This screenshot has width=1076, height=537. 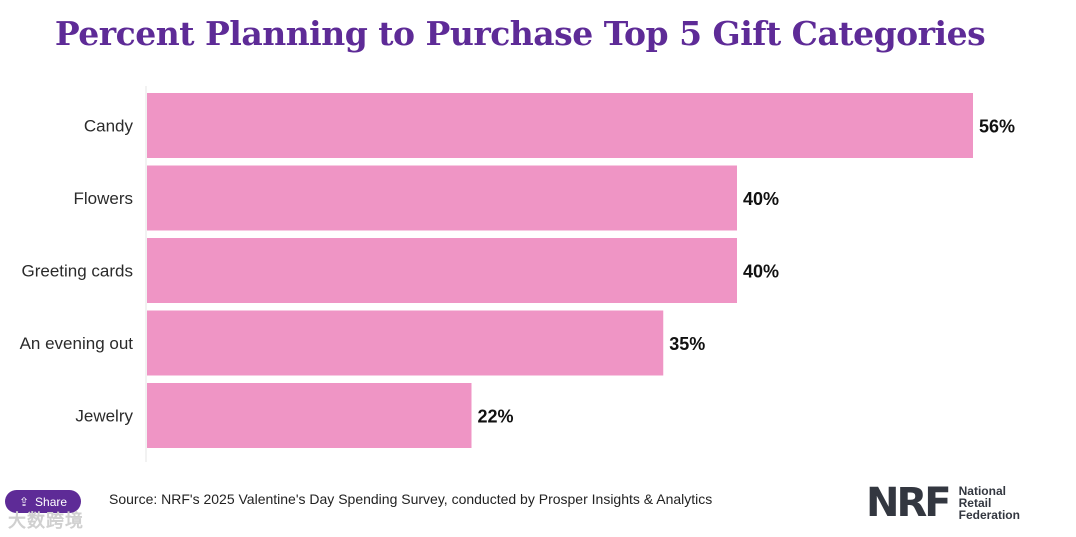 I want to click on value-label: 22%, so click(x=496, y=417).